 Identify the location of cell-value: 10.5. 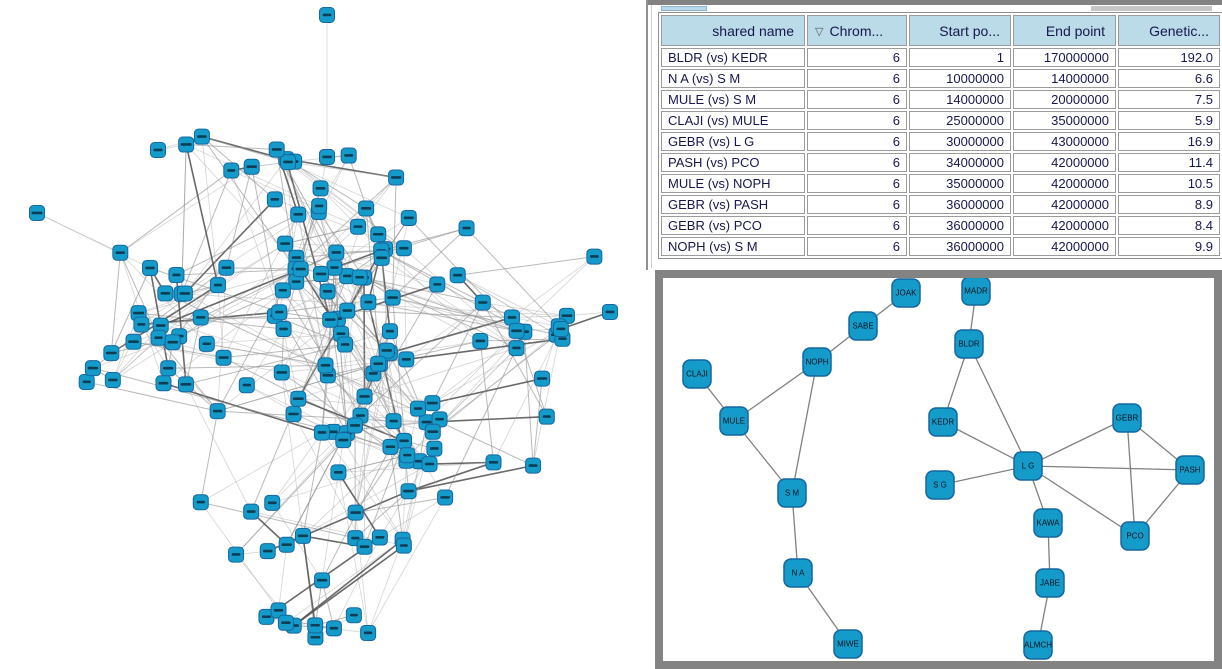
(1169, 183).